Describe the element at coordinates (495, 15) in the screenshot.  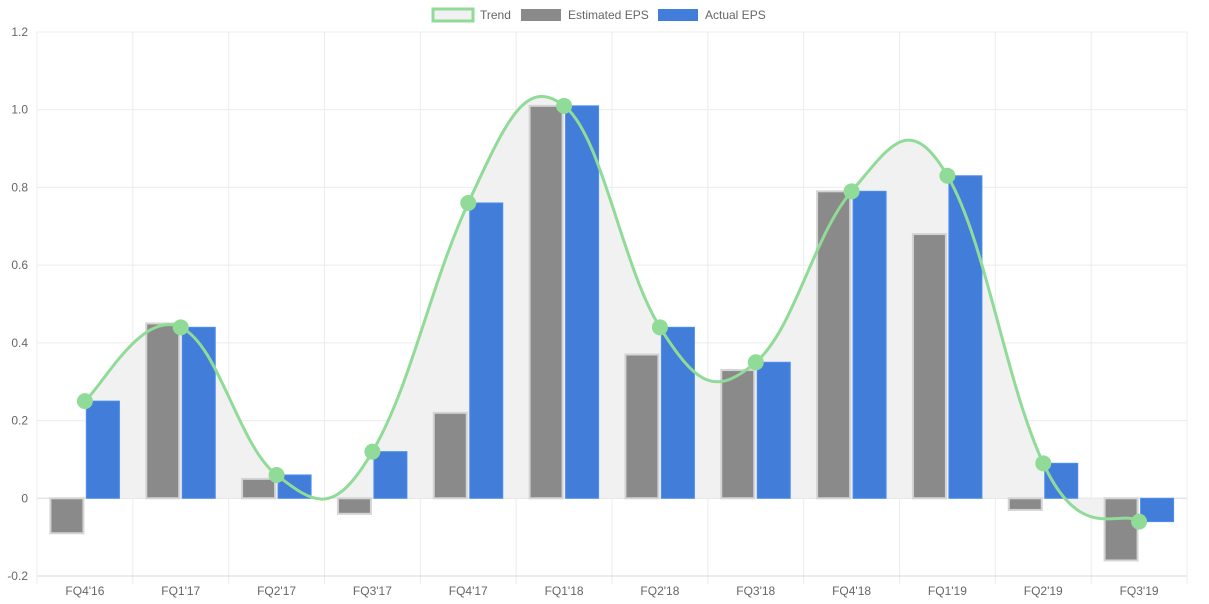
I see `legend-label: Trend` at that location.